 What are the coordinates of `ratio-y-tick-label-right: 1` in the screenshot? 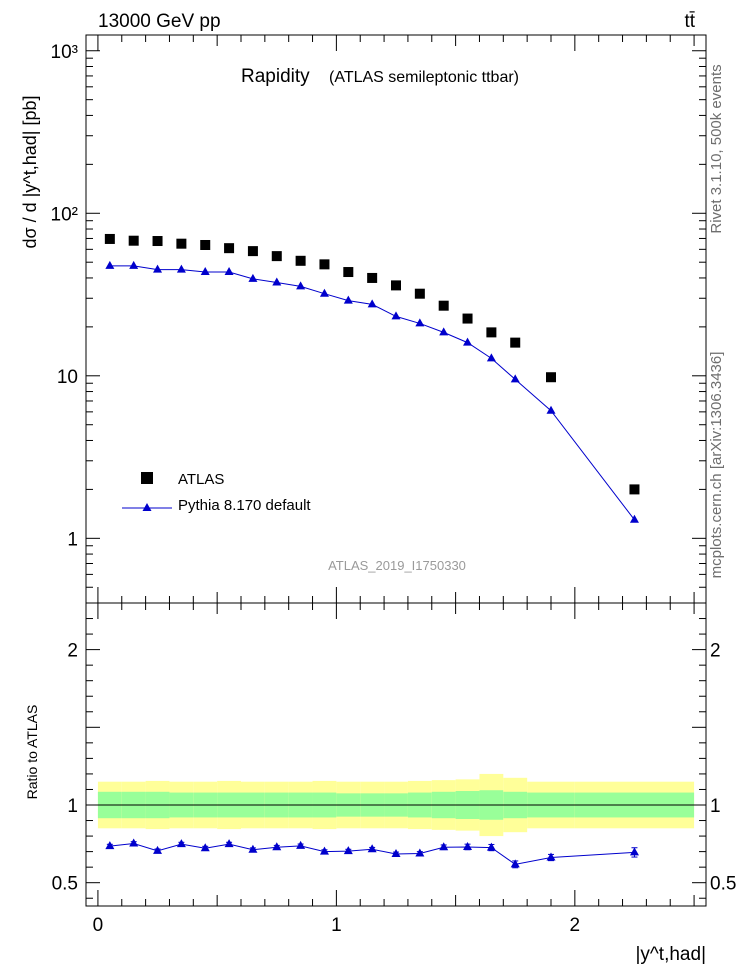 It's located at (715, 806).